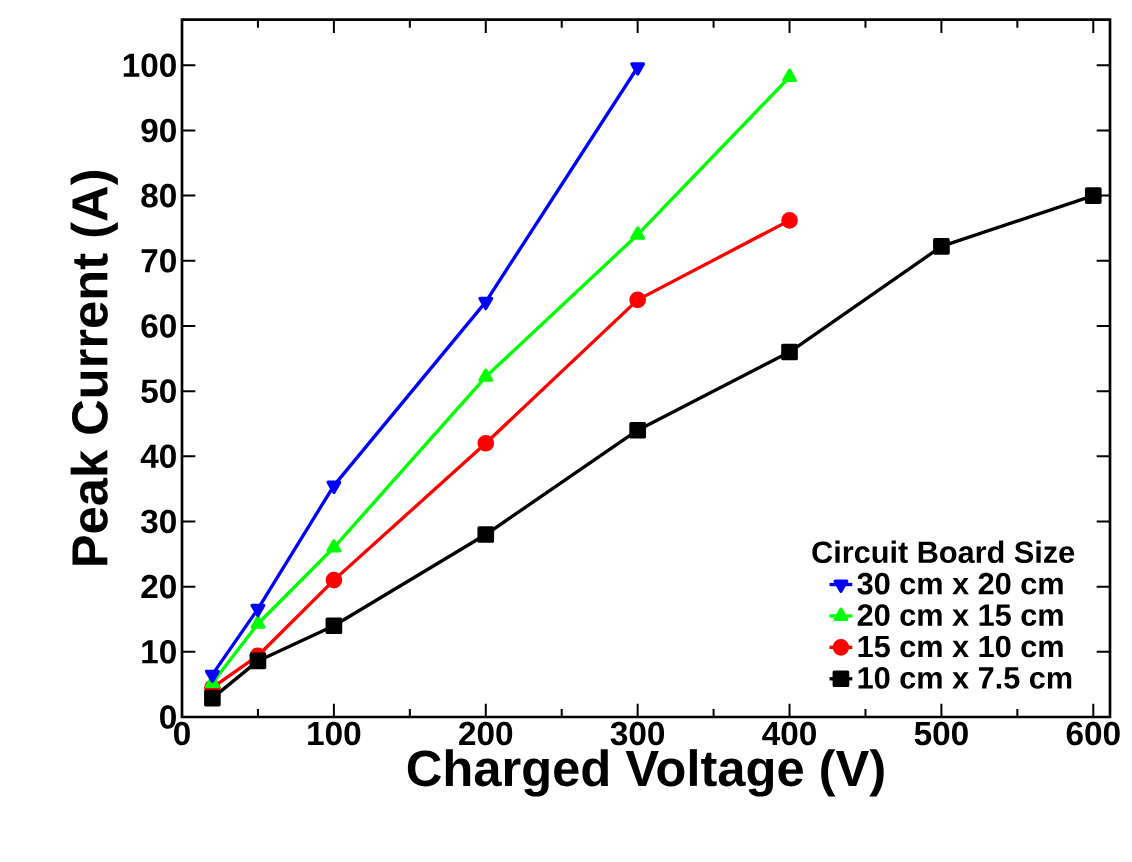 The image size is (1132, 862). I want to click on y-tick-label: 0, so click(168, 717).